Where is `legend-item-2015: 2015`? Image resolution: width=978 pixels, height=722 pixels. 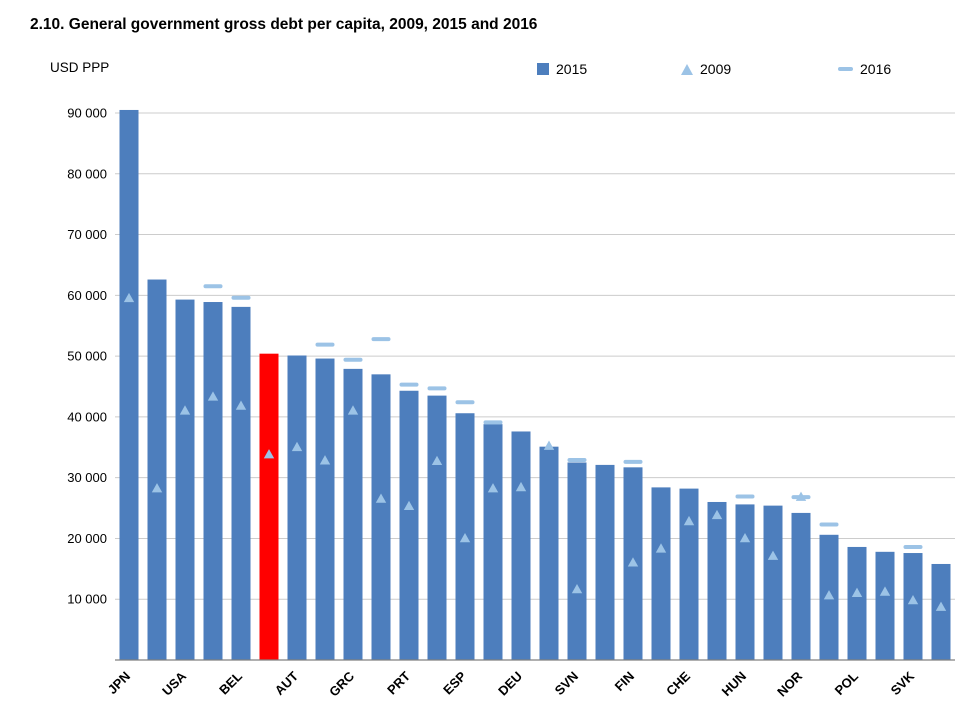
legend-item-2015: 2015 is located at coordinates (562, 69).